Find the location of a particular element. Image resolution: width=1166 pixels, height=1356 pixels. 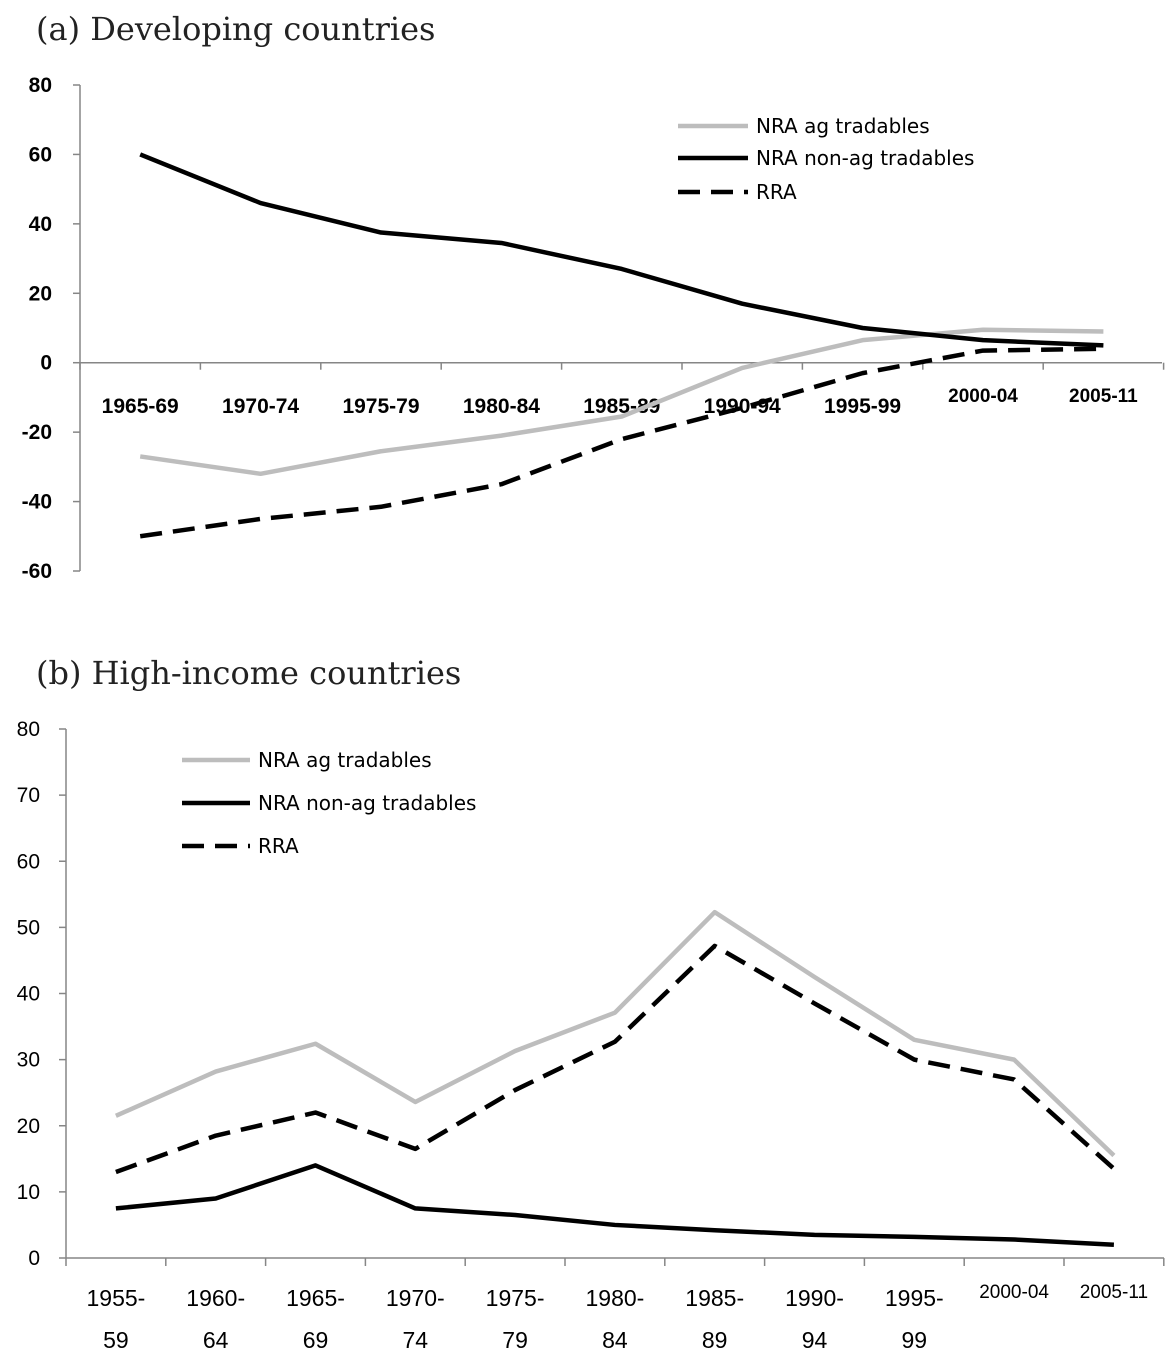

chart-title-high-income: (b) High-income countries is located at coordinates (249, 673).